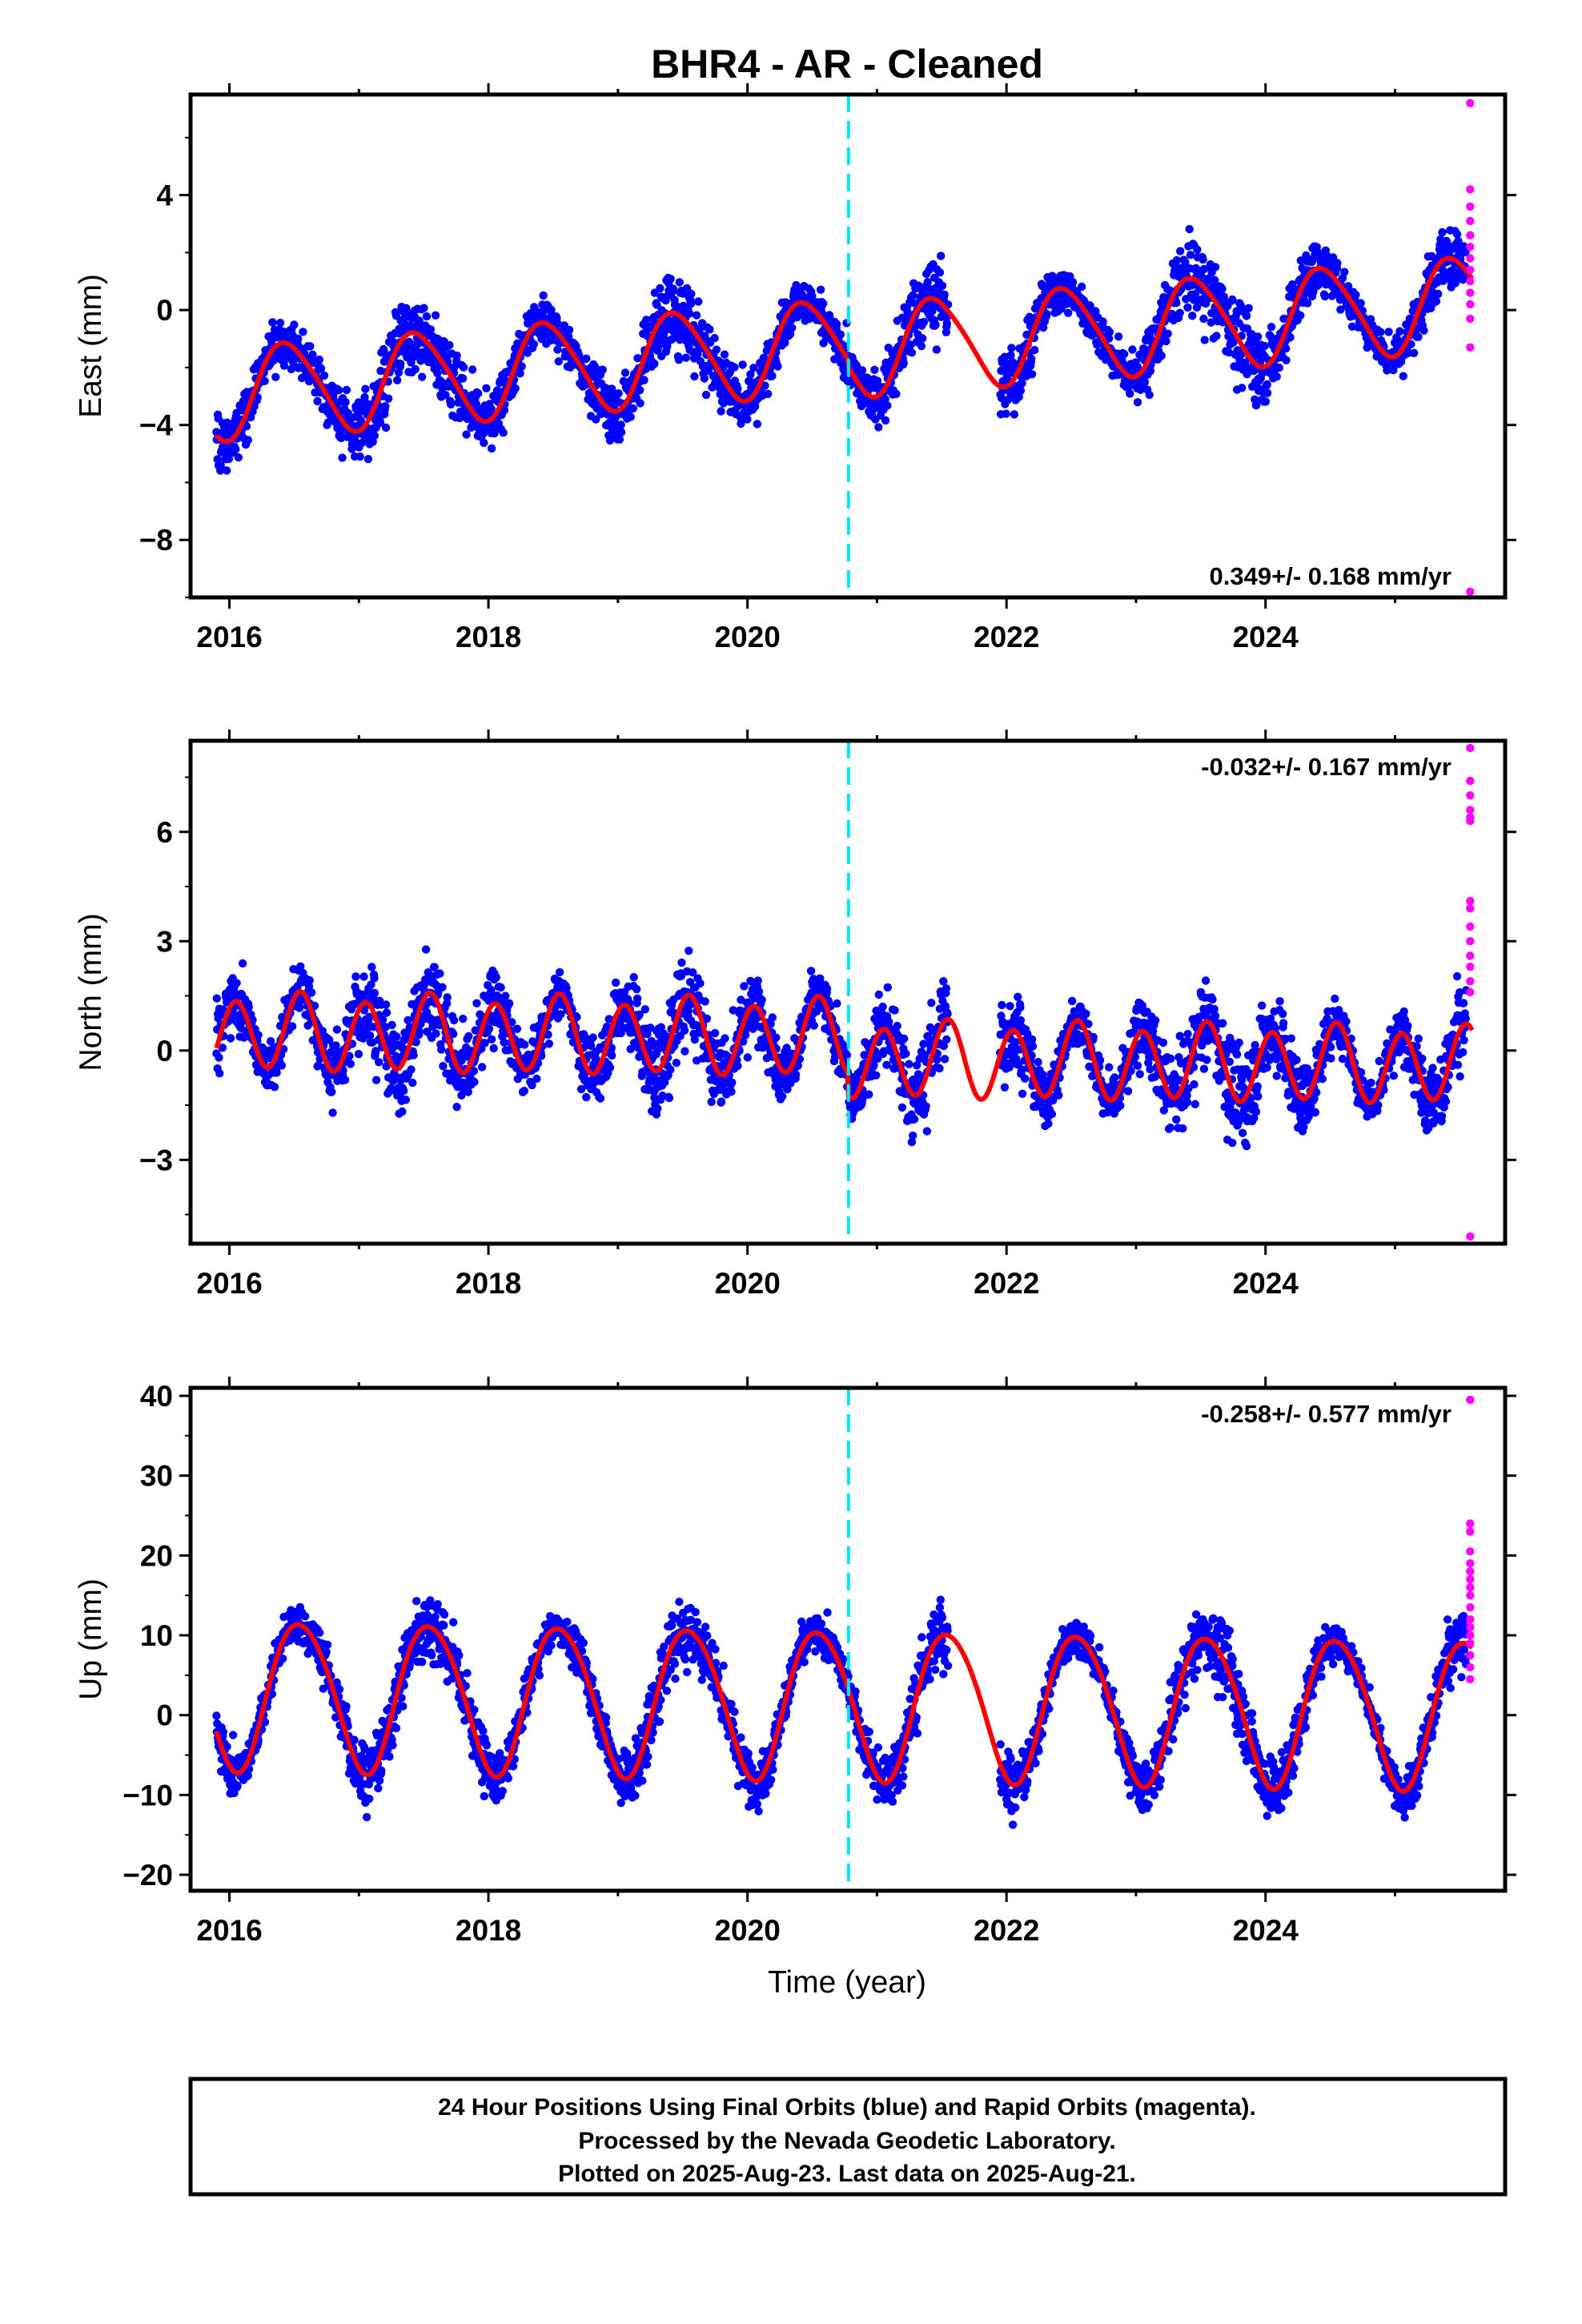 The width and height of the screenshot is (1582, 2324). What do you see at coordinates (1266, 637) in the screenshot?
I see `east-x-tick-label: 2024` at bounding box center [1266, 637].